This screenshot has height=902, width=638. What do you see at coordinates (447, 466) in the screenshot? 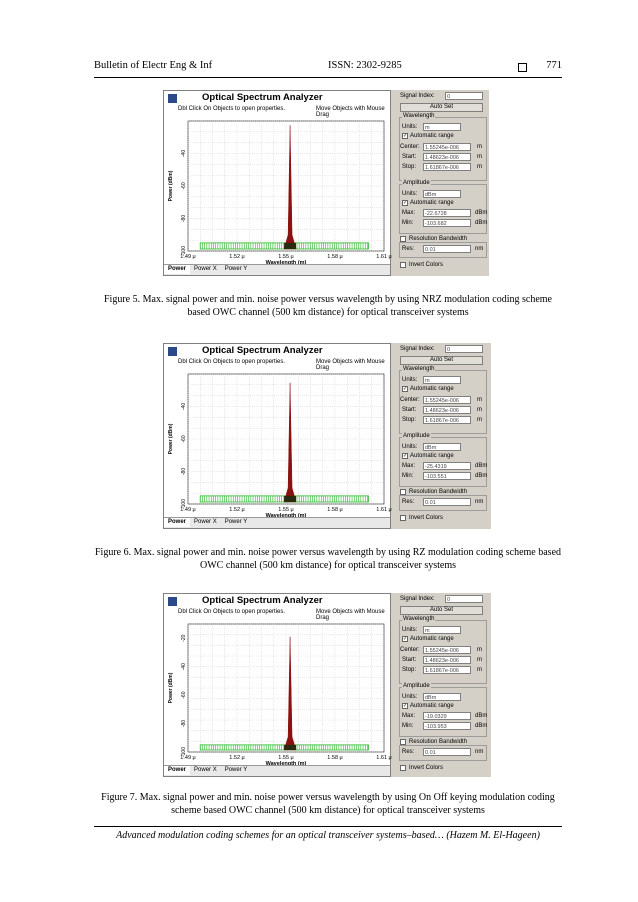
I see `max-field: -25.4319` at bounding box center [447, 466].